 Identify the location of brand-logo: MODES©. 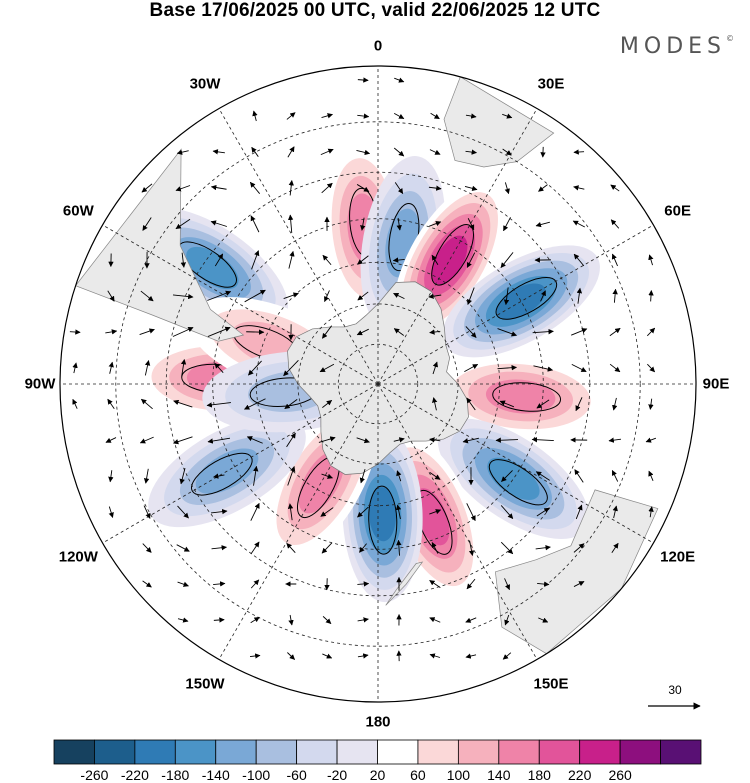
(676, 46).